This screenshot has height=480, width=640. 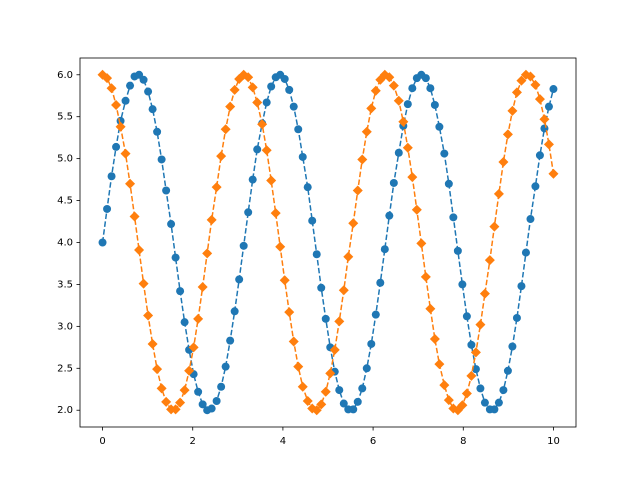 I want to click on y-tick-label: 3.5, so click(x=65, y=284).